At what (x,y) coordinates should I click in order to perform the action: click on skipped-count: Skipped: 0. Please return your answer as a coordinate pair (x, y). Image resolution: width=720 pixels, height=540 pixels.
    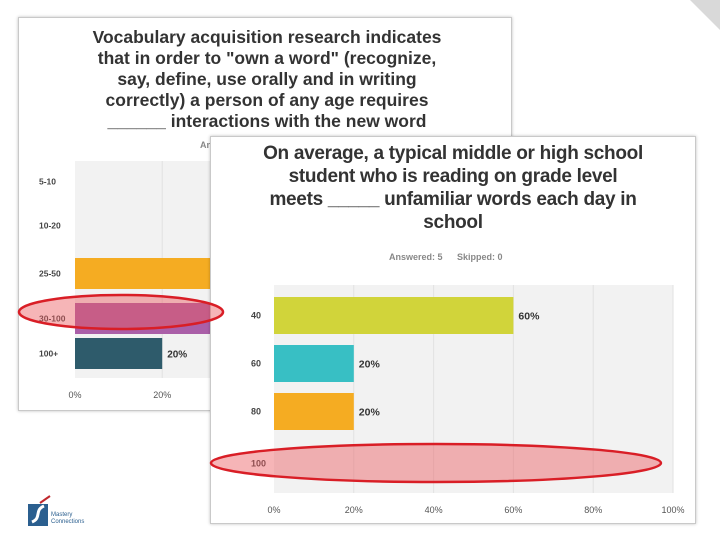
    Looking at the image, I should click on (480, 257).